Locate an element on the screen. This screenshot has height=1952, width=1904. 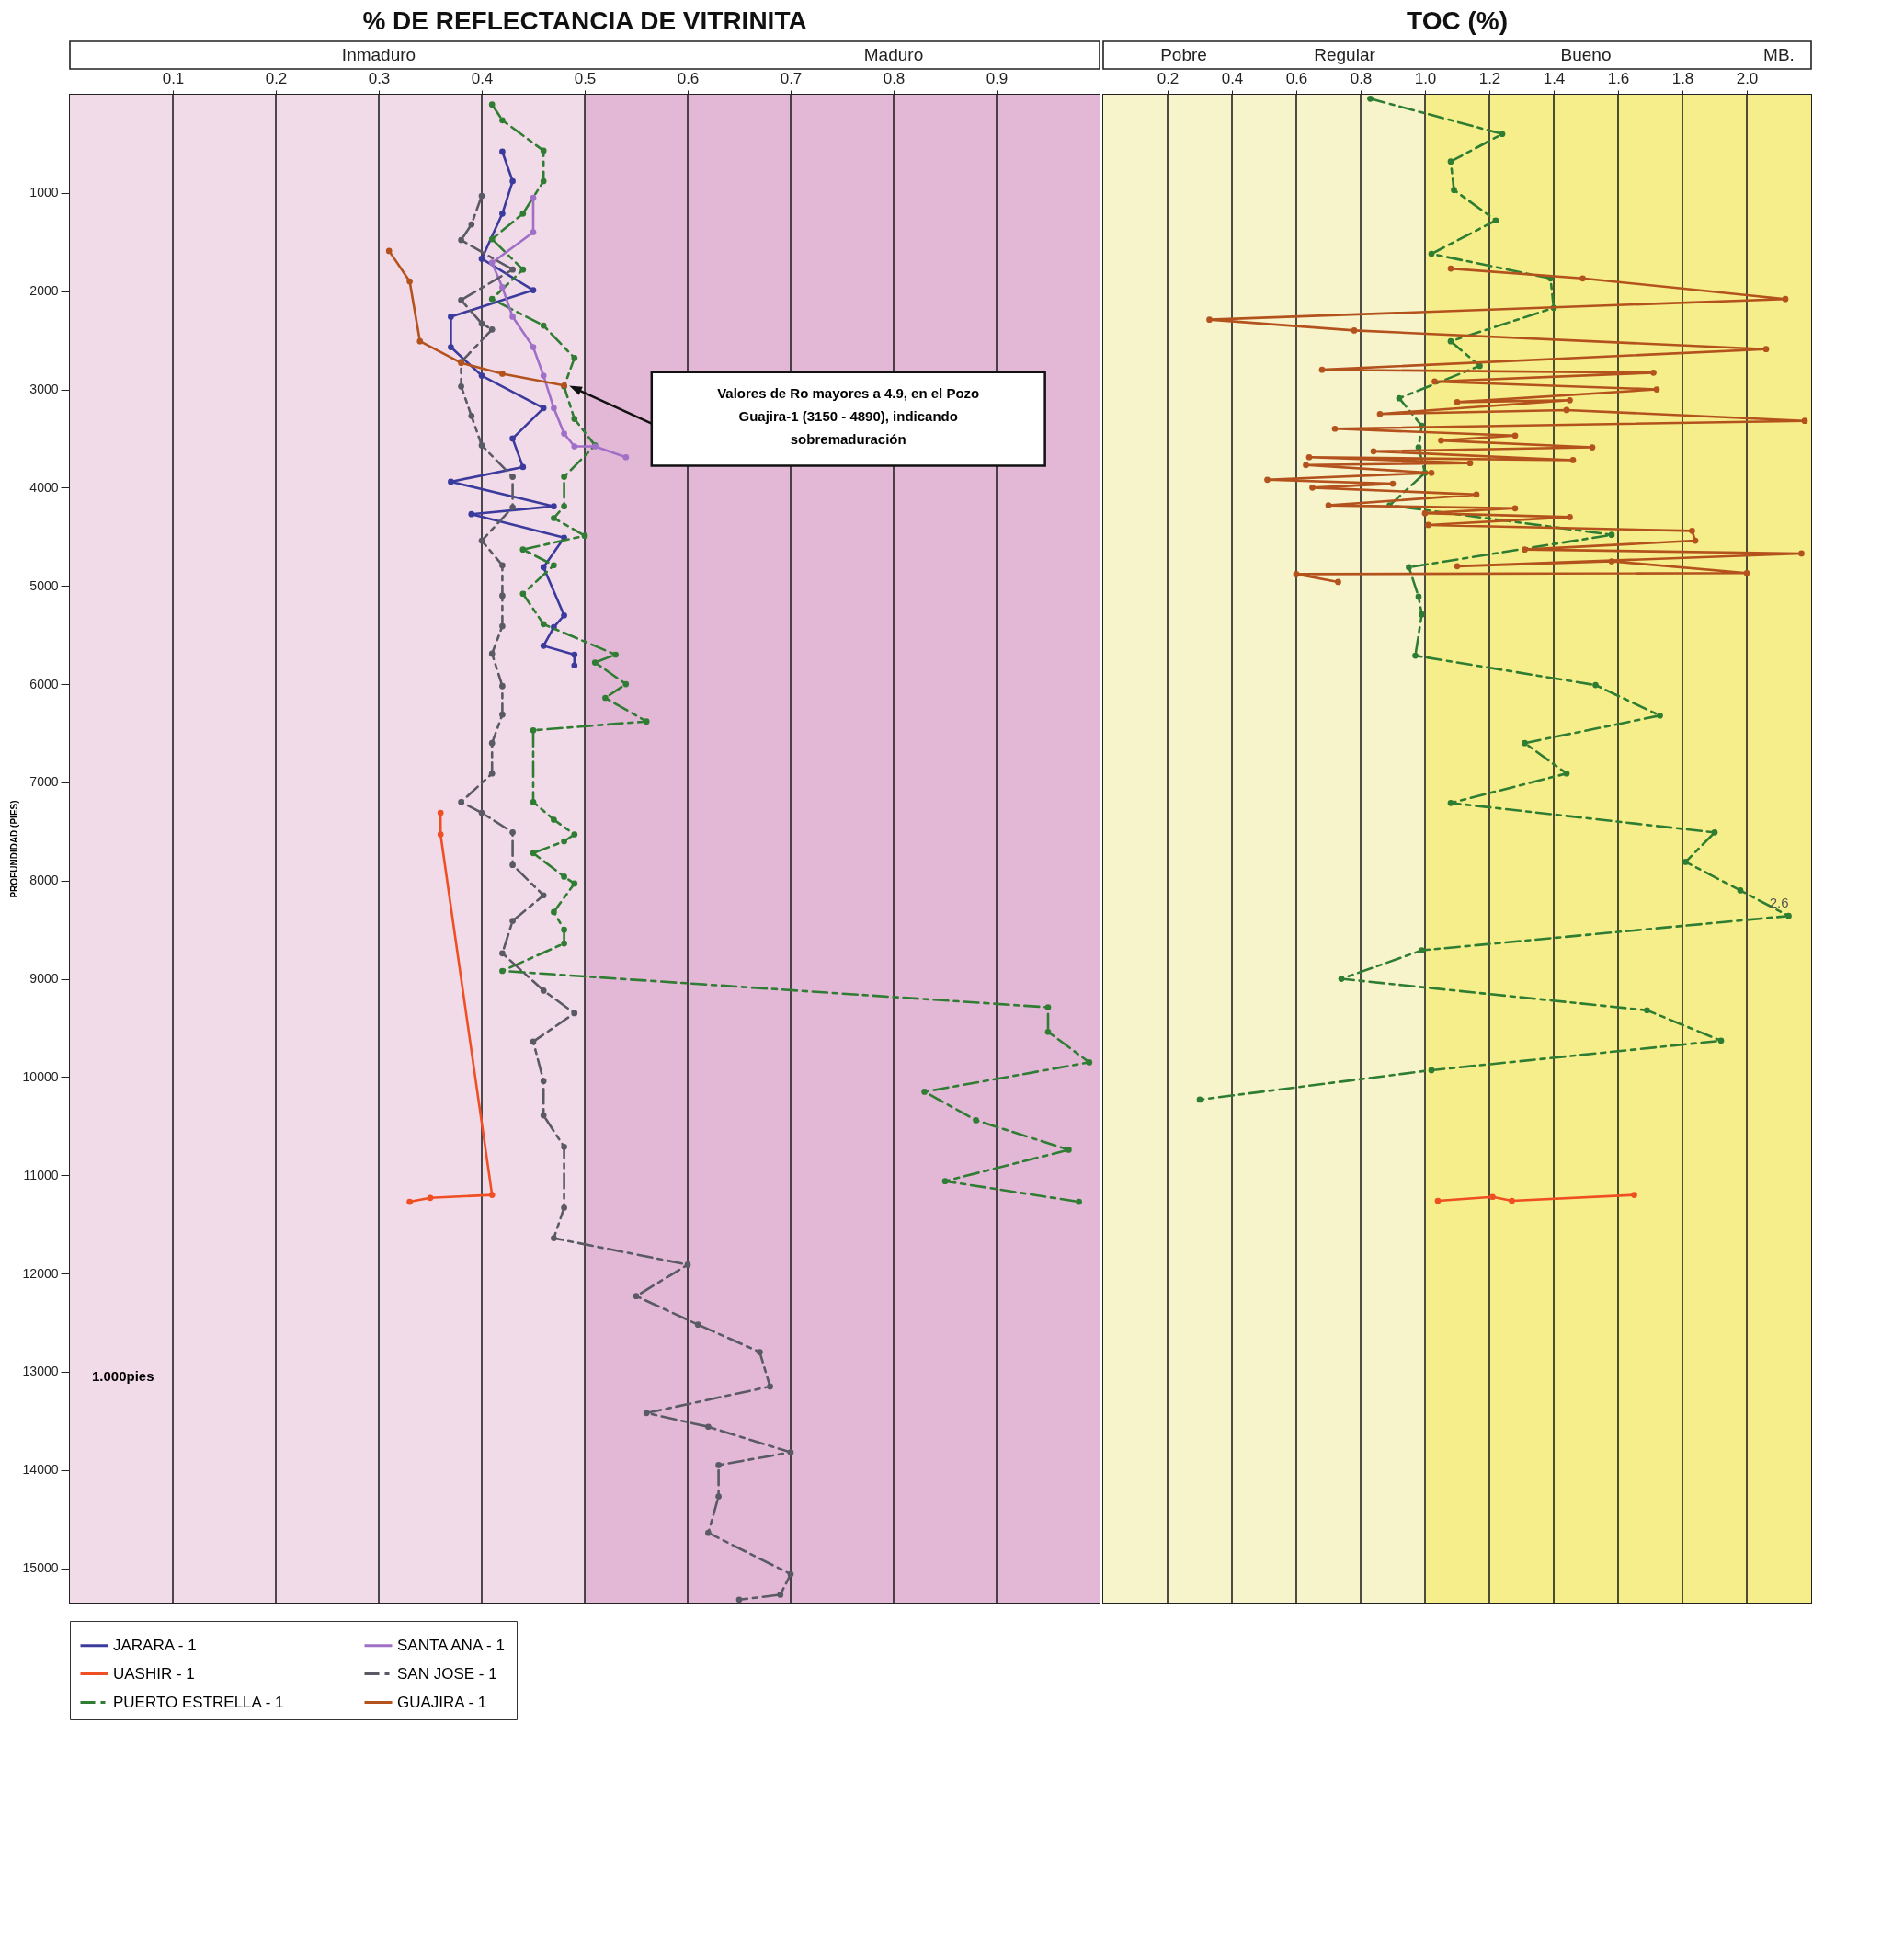
annotation: Valores de Ro mayores a 4.9, en el Pozo Guajira-1 (3150 - 4890), indicando sobremaduración is located at coordinates (848, 415).